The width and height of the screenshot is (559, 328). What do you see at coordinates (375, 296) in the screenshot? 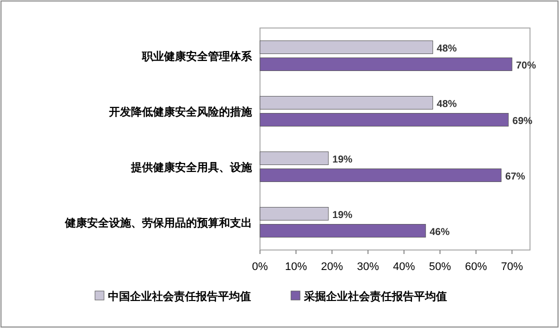
I see `legend-label: 采掘企业社会责任报告平均值` at bounding box center [375, 296].